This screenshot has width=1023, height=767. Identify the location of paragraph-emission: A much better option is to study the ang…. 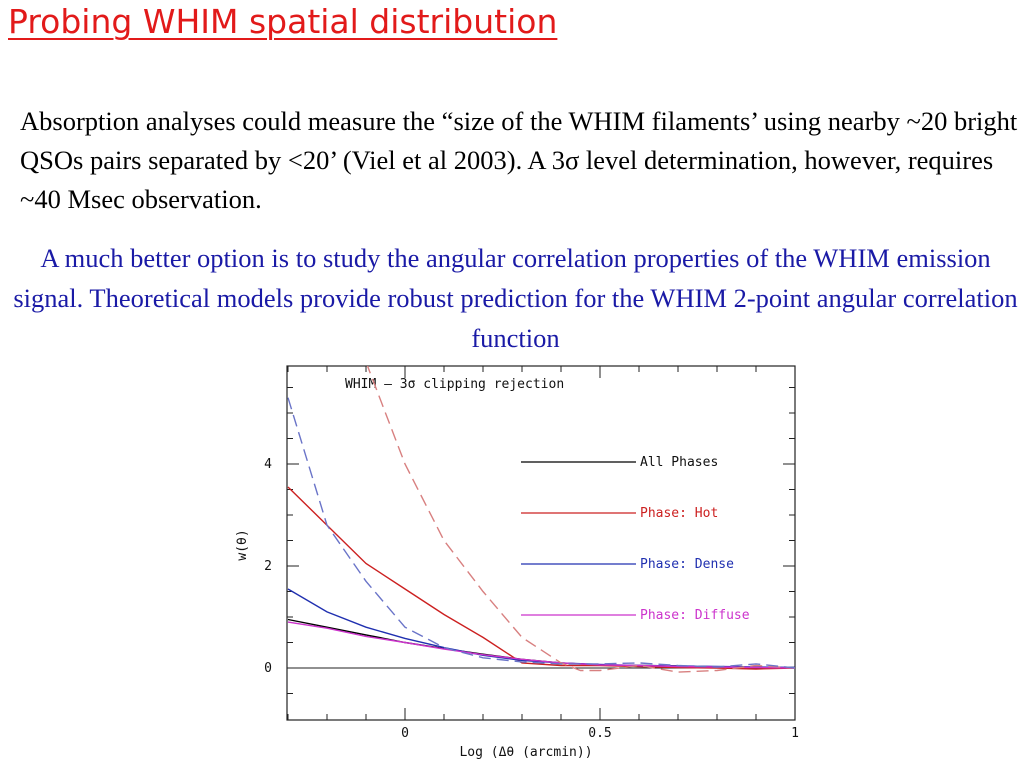
(515, 298).